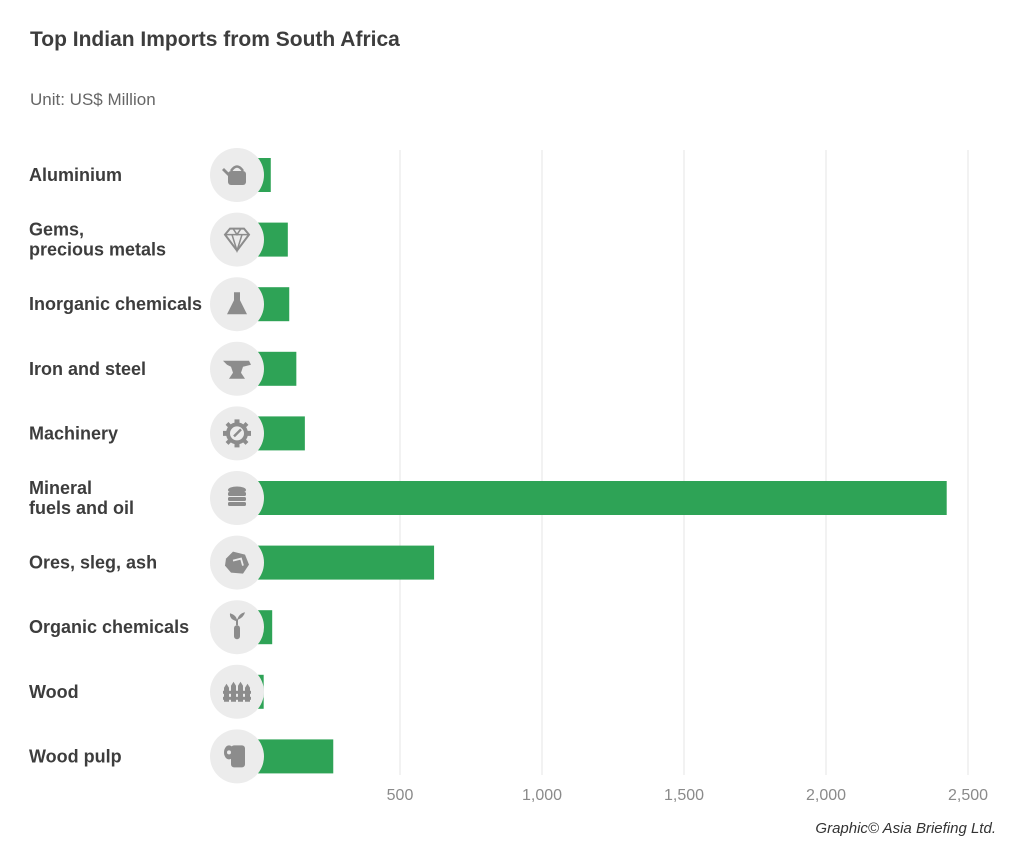 This screenshot has height=864, width=1024. What do you see at coordinates (400, 795) in the screenshot?
I see `x-tick-label: 500` at bounding box center [400, 795].